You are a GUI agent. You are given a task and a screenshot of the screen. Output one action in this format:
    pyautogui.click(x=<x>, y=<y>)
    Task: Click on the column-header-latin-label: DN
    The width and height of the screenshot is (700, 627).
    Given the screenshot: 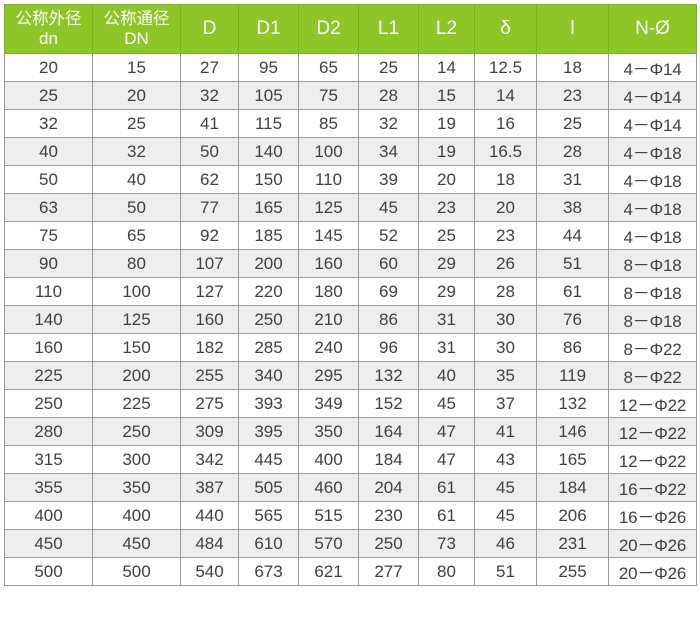 What is the action you would take?
    pyautogui.click(x=136, y=38)
    